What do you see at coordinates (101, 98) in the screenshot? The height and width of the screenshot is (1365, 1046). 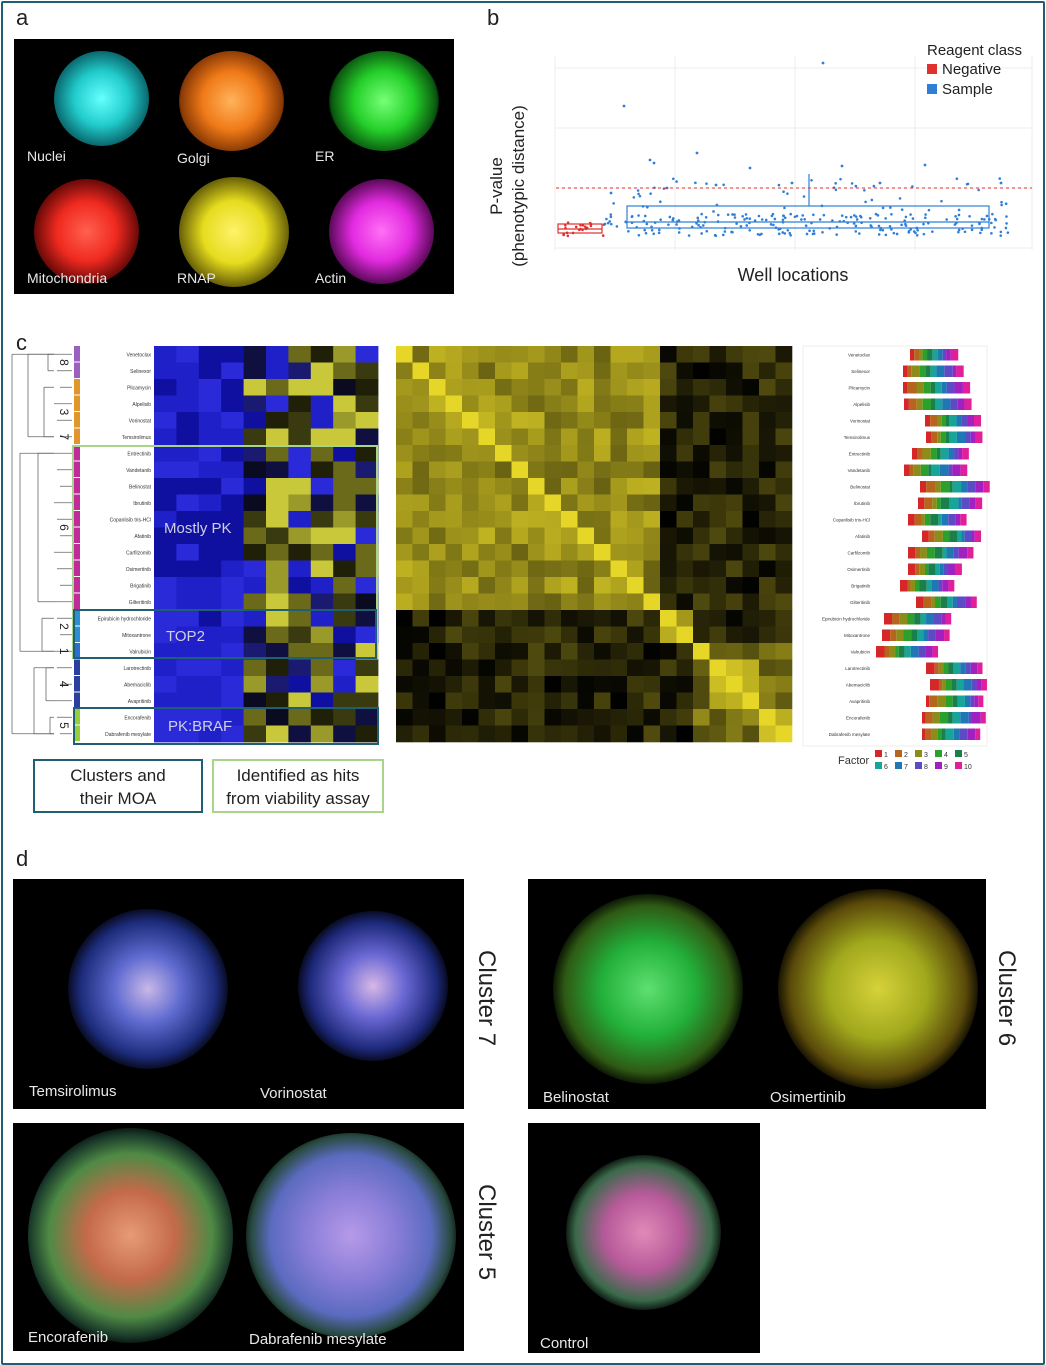 I see `nuclei-stain` at bounding box center [101, 98].